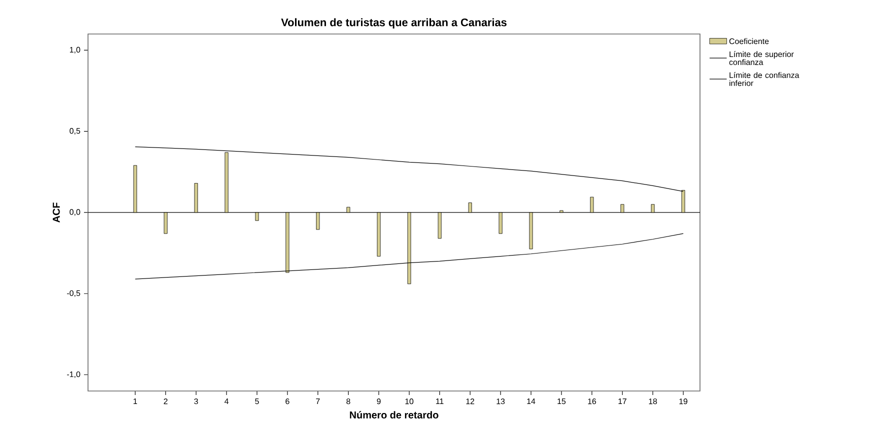 Image resolution: width=875 pixels, height=430 pixels. What do you see at coordinates (394, 23) in the screenshot?
I see `chart-title: Volumen de turistas que arriban a Canarias` at bounding box center [394, 23].